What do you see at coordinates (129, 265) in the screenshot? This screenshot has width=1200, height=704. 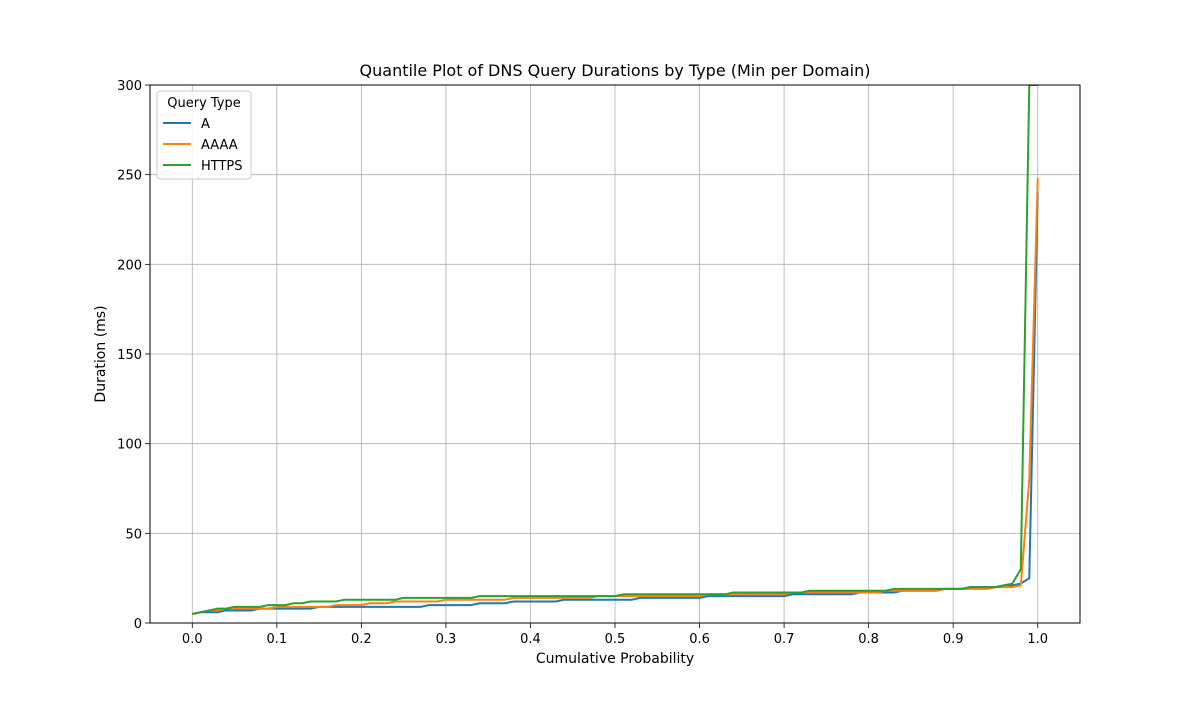 I see `y-tick-label: 200` at bounding box center [129, 265].